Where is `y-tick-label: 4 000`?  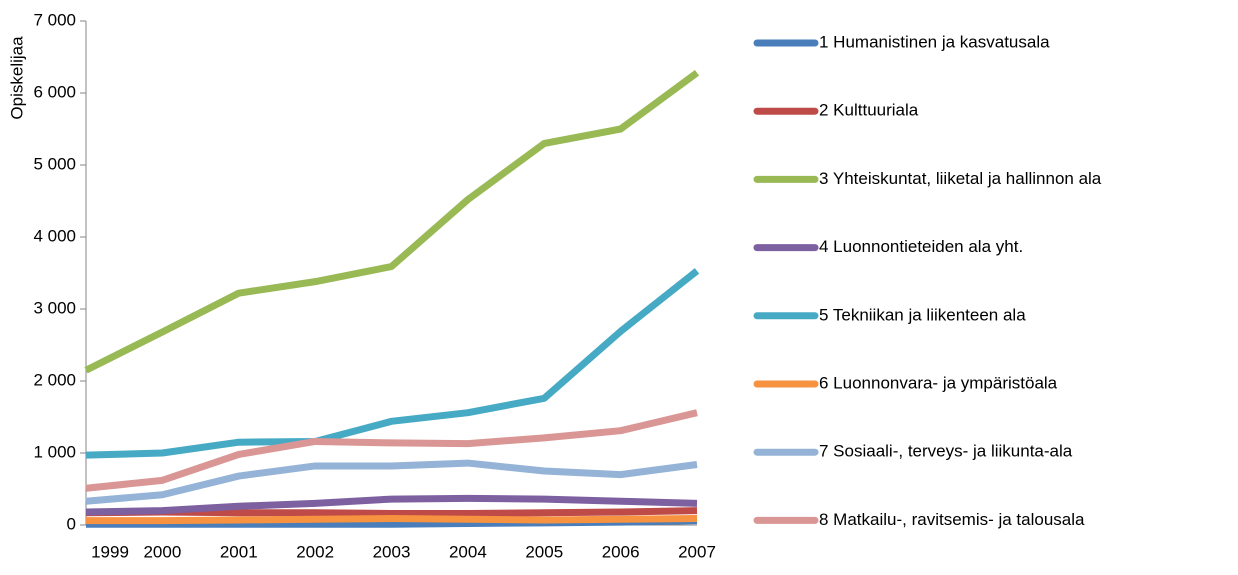 y-tick-label: 4 000 is located at coordinates (54, 235).